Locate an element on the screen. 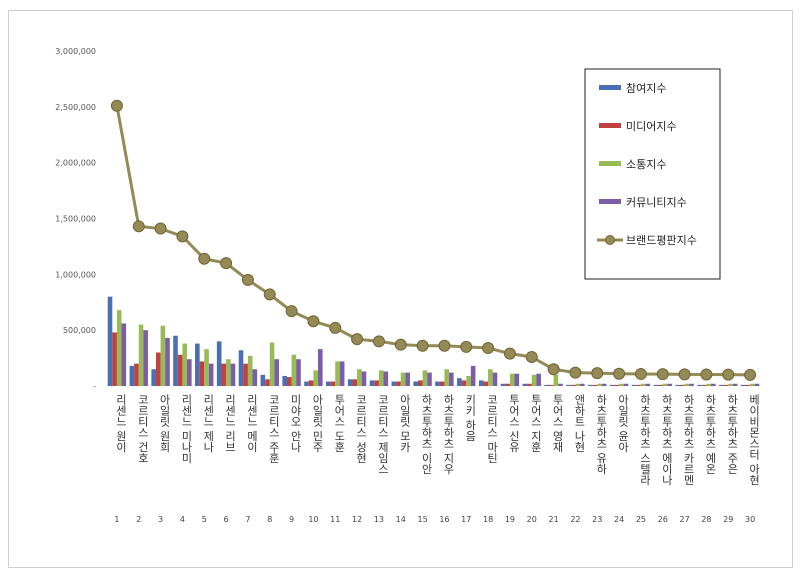  category-label: 투어스 지훈 is located at coordinates (535, 423).